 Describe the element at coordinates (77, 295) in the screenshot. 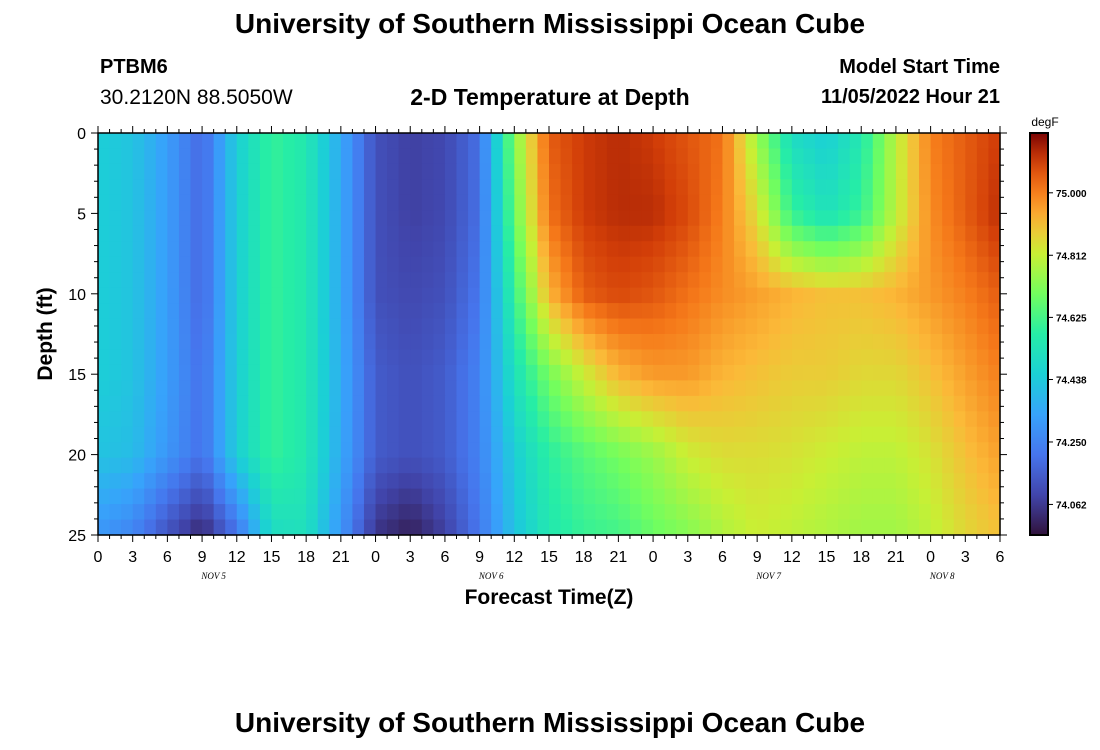

I see `y-tick-label: 10` at that location.